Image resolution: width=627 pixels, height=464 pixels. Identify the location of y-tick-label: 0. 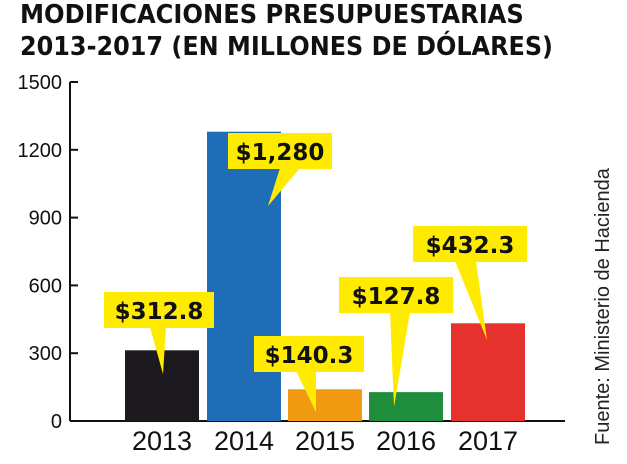
(56, 422).